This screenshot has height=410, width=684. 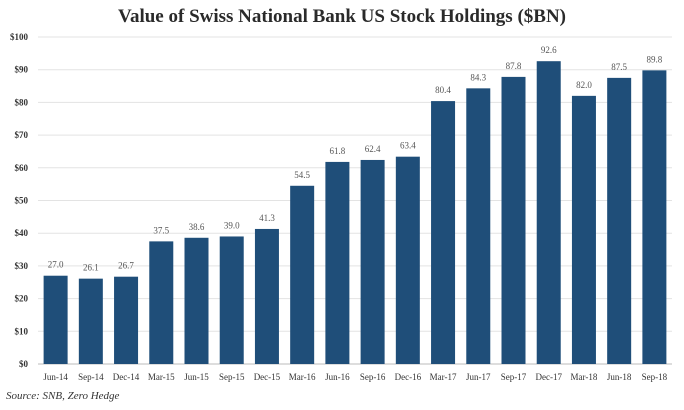 What do you see at coordinates (655, 377) in the screenshot?
I see `x-tick-label: Sep-18` at bounding box center [655, 377].